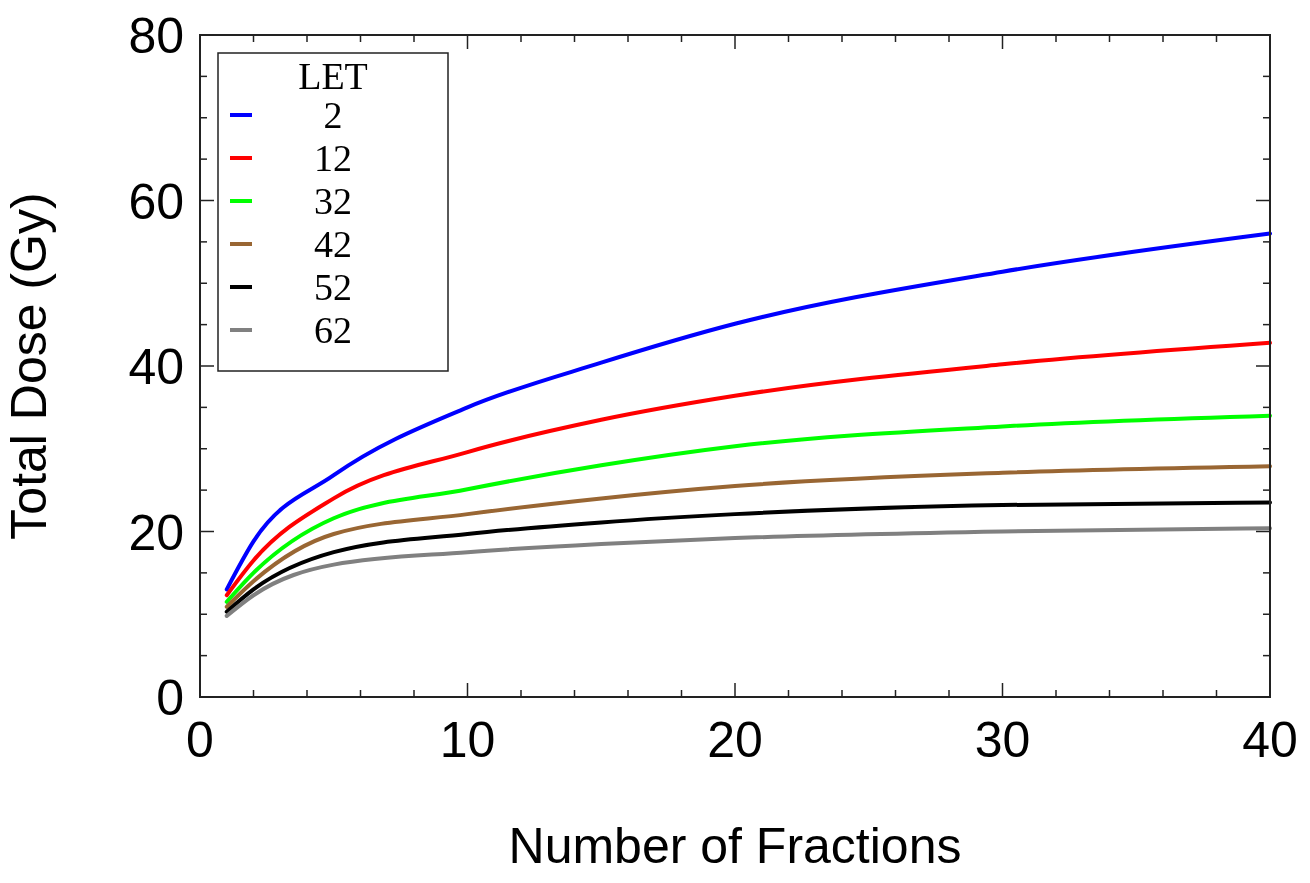  I want to click on legend-label: 42, so click(333, 244).